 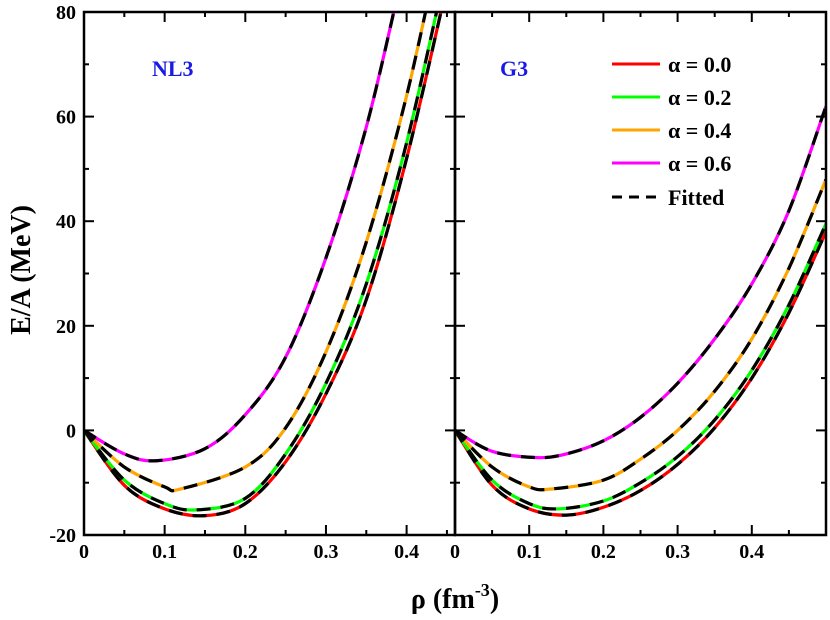 What do you see at coordinates (699, 64) in the screenshot?
I see `legend-label-alpha-0-0: α = 0.0` at bounding box center [699, 64].